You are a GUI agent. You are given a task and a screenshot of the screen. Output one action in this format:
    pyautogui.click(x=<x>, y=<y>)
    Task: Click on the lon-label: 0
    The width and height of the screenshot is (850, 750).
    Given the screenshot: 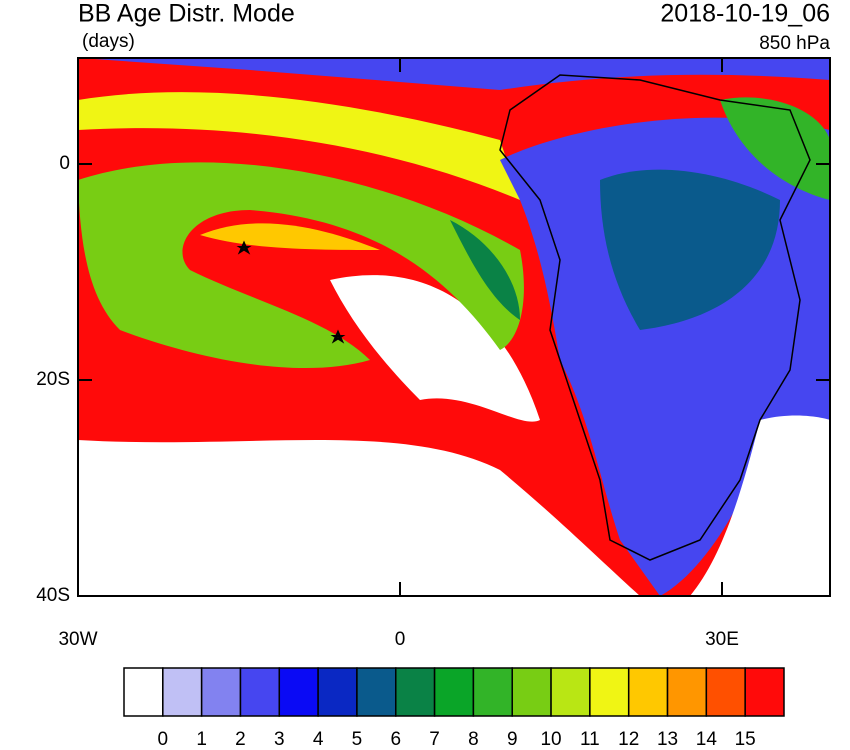 What is the action you would take?
    pyautogui.click(x=400, y=639)
    